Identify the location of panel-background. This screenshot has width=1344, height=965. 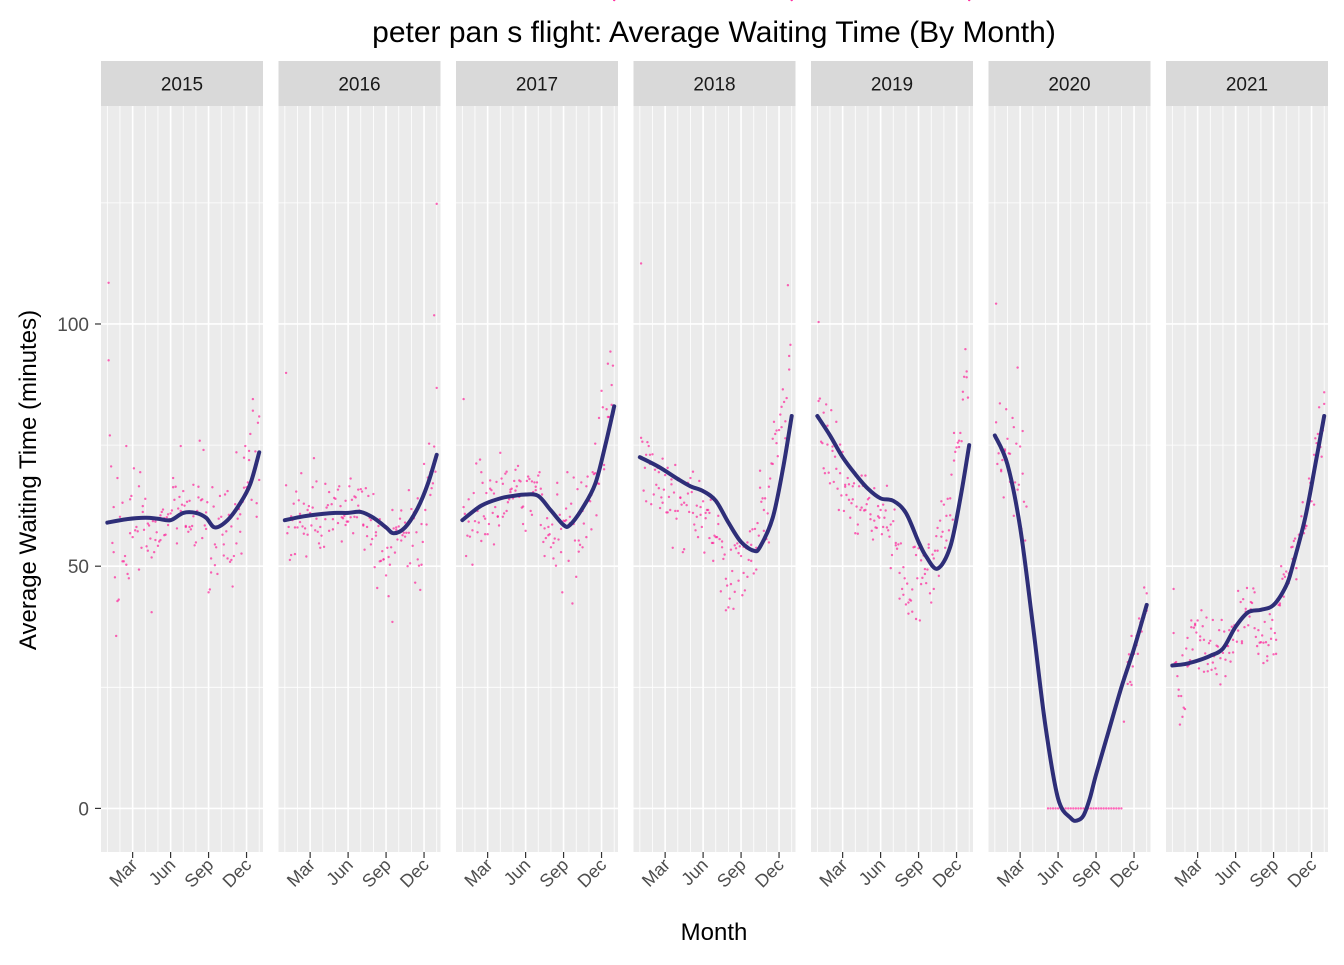
(537, 479).